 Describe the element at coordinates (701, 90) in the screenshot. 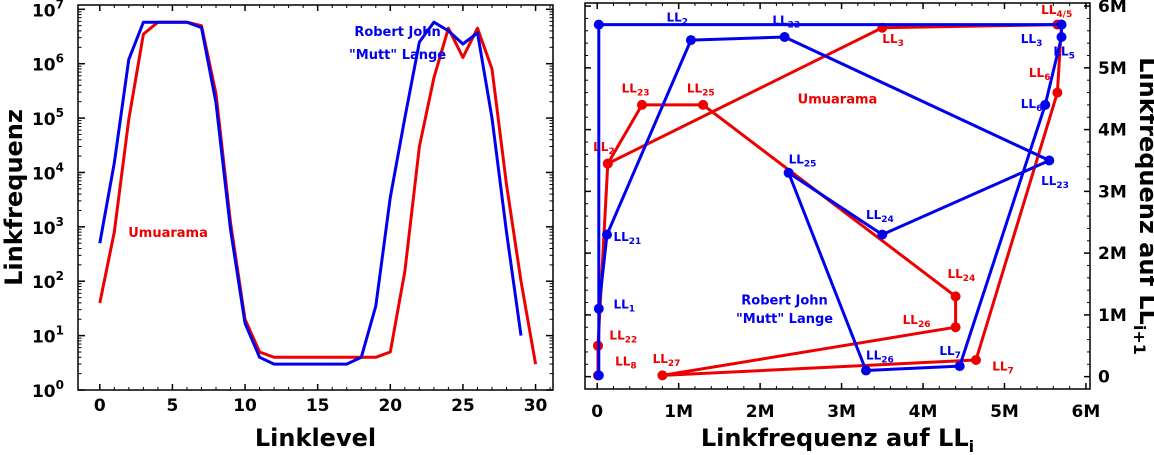

I see `right-point-label-umuarama: LL25` at that location.